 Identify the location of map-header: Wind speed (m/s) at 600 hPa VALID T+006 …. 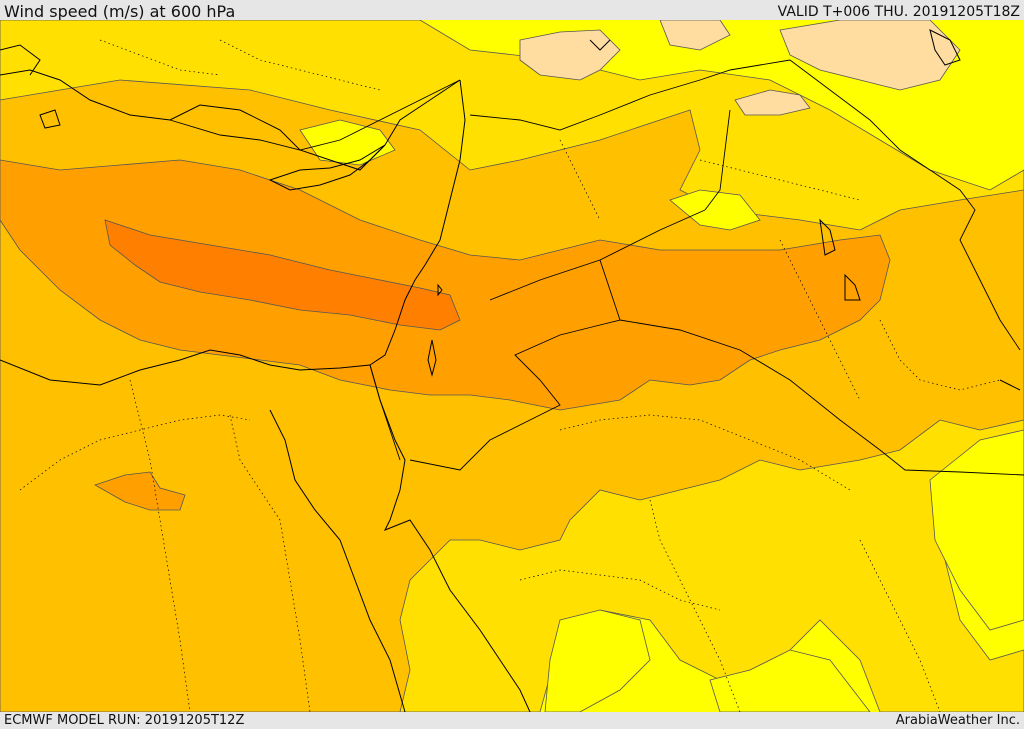
(512, 10).